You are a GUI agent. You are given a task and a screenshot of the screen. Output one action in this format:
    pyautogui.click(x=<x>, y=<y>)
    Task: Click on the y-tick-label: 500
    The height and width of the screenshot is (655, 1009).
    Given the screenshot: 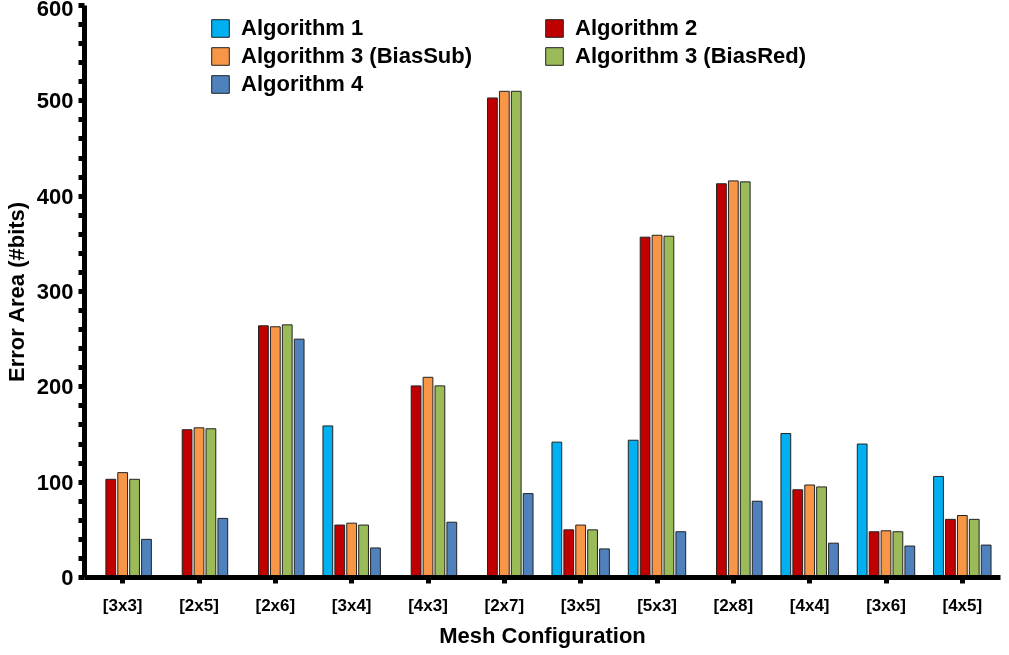 What is the action you would take?
    pyautogui.click(x=55, y=101)
    